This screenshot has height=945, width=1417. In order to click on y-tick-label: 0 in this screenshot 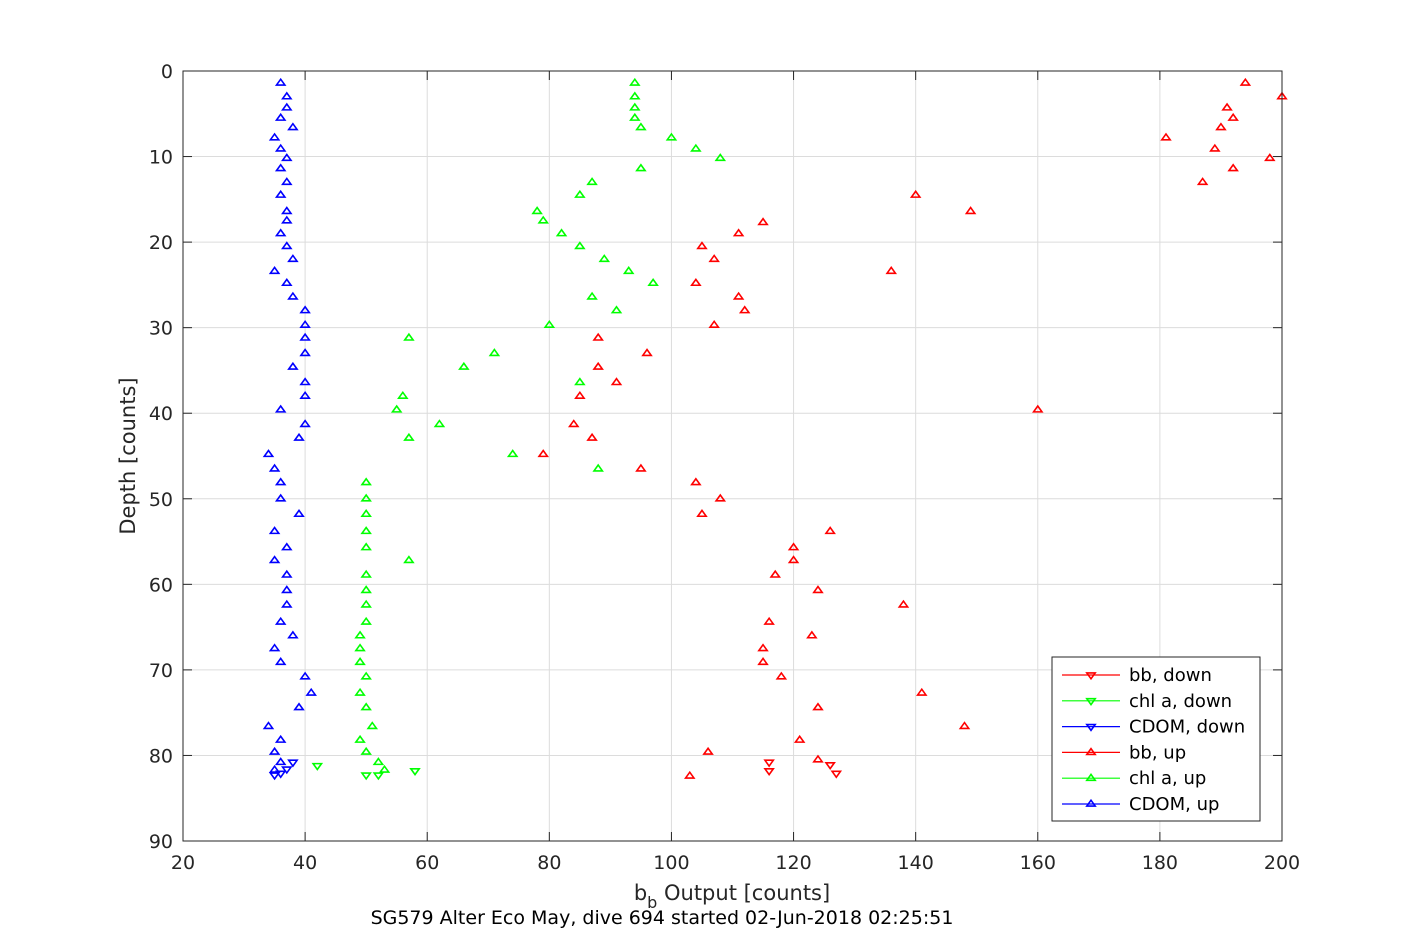, I will do `click(167, 72)`.